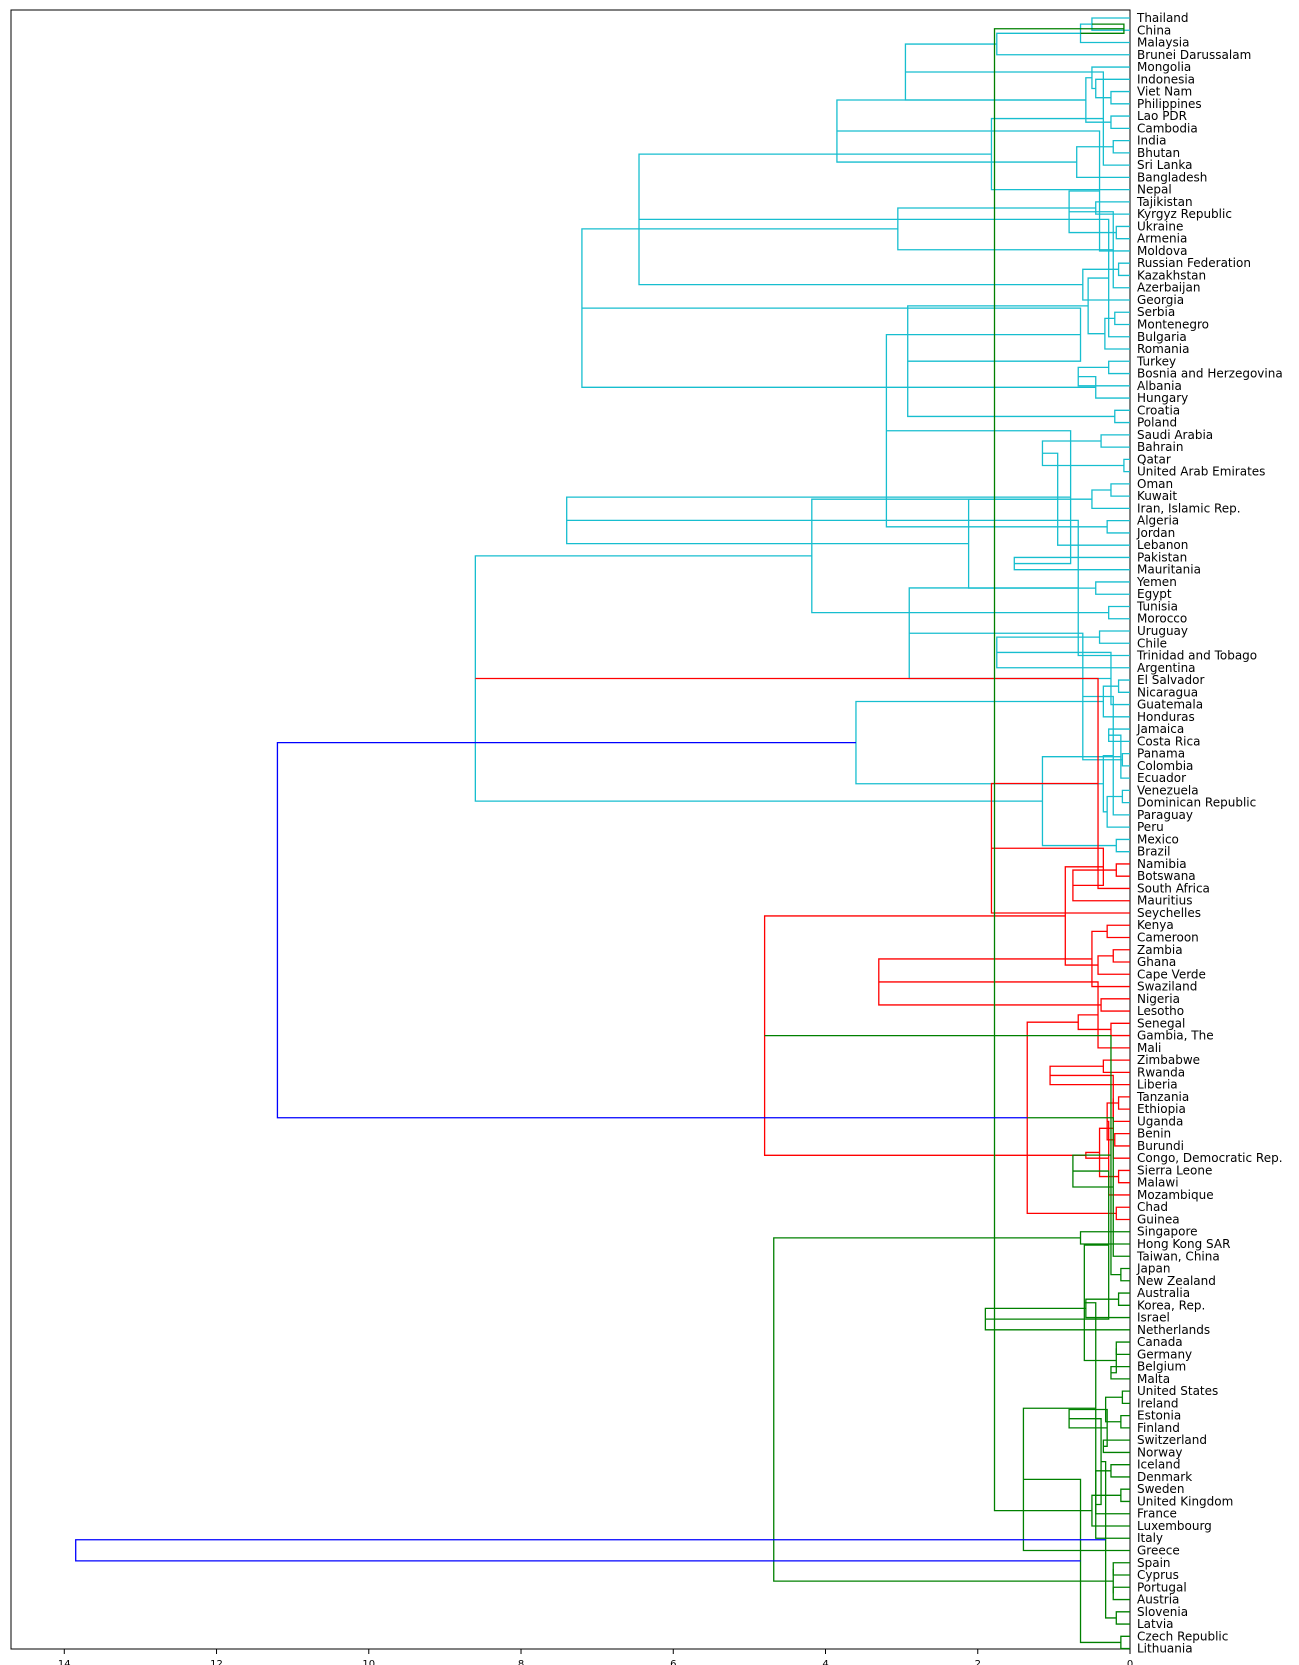 The width and height of the screenshot is (1299, 1665). What do you see at coordinates (1210, 1158) in the screenshot?
I see `leaf-label: Congo, Democratic Rep.` at bounding box center [1210, 1158].